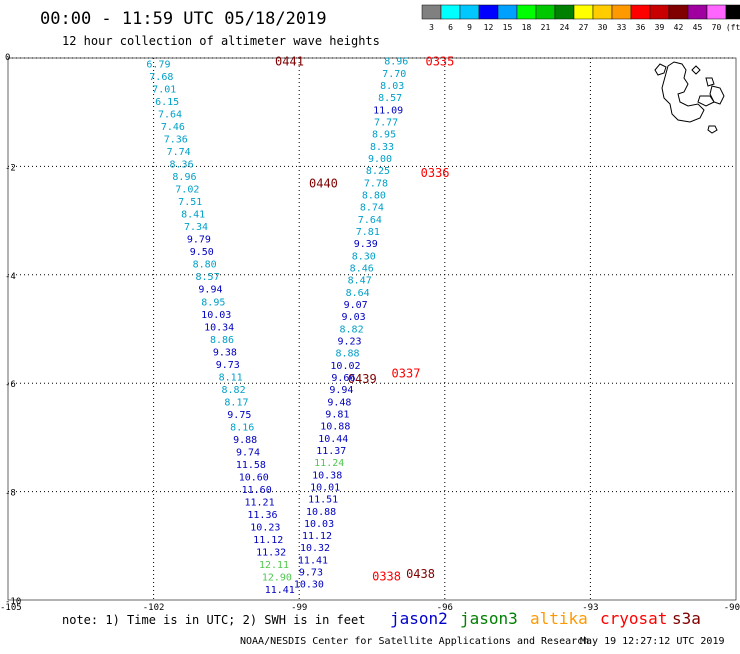  Describe the element at coordinates (345, 366) in the screenshot. I see `swh-value: 10.02` at that location.